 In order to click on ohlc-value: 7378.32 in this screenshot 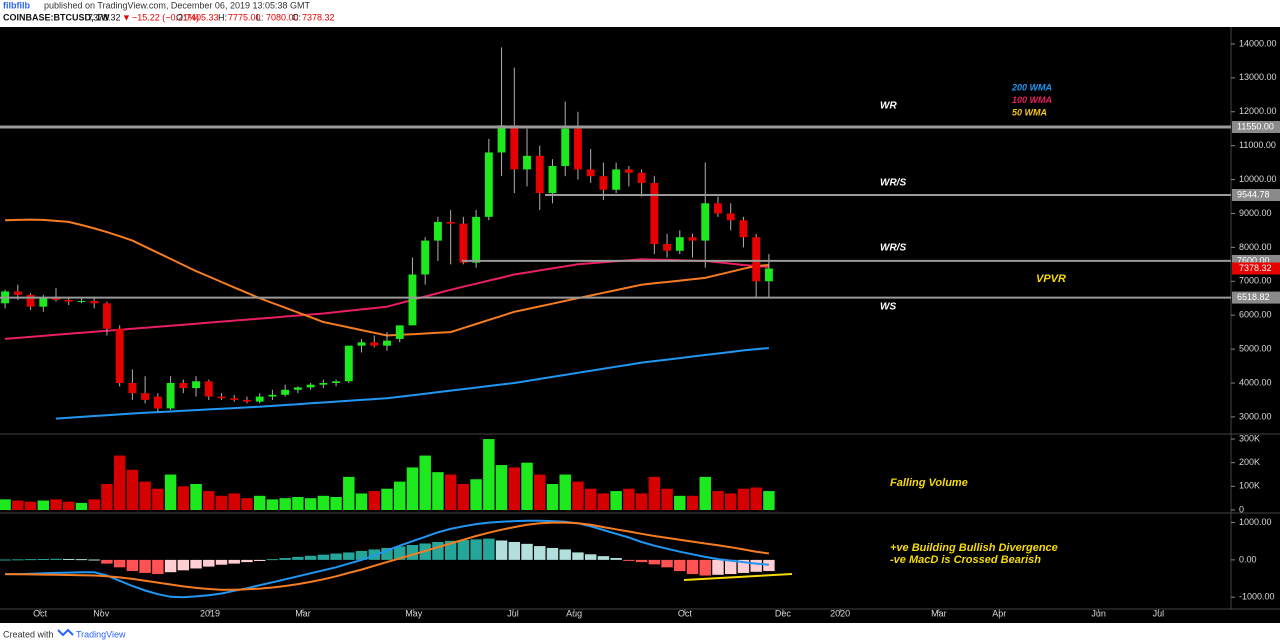, I will do `click(318, 17)`.